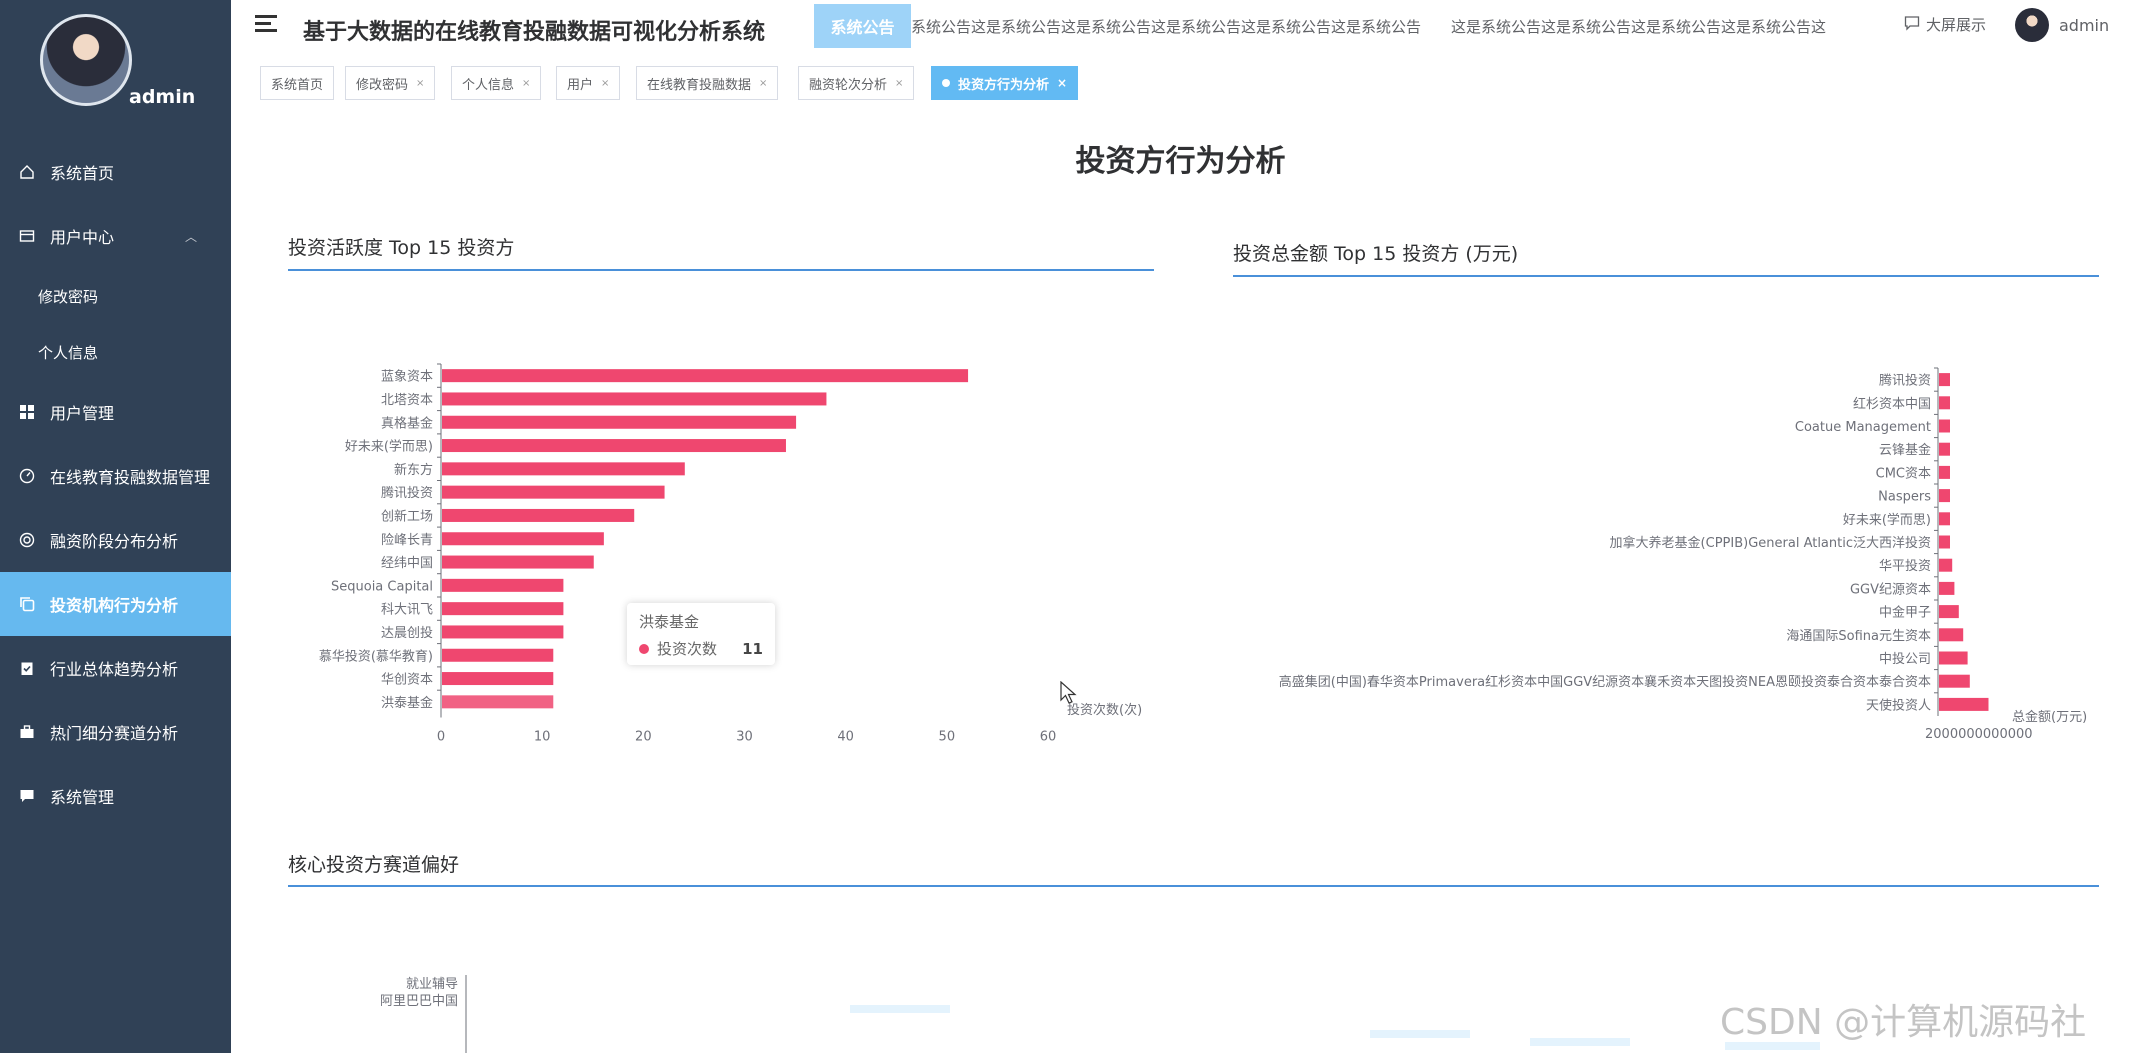 The image size is (2130, 1053). Describe the element at coordinates (115, 476) in the screenshot. I see `sidebar-item-data-management: 在线教育投融数据管理` at that location.